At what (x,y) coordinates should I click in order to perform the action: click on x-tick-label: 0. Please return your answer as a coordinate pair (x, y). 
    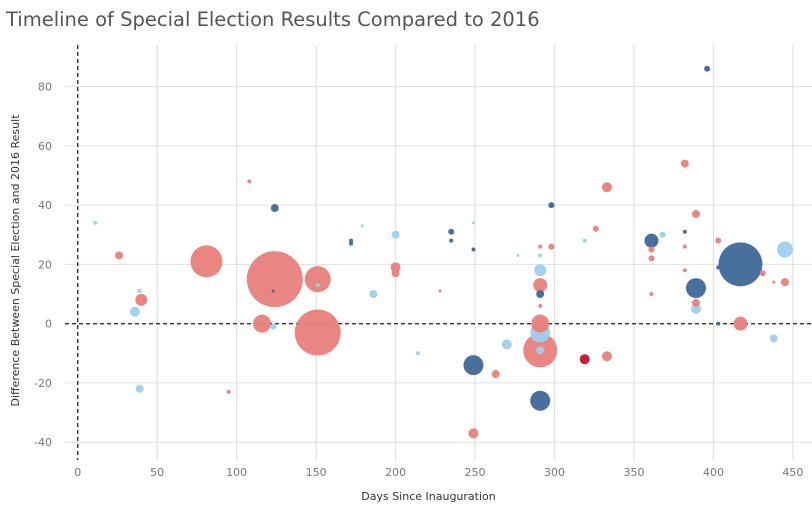
    Looking at the image, I should click on (77, 472).